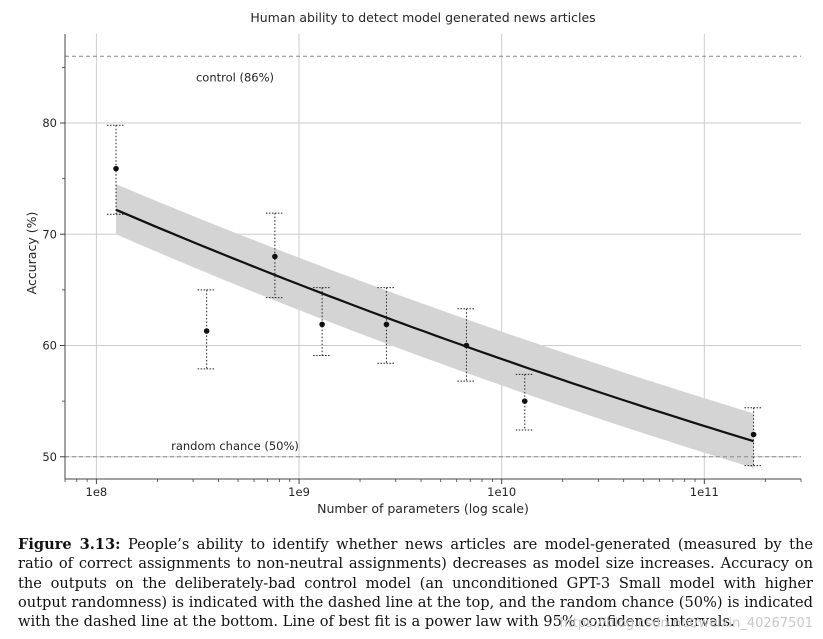 The width and height of the screenshot is (823, 639). What do you see at coordinates (49, 346) in the screenshot?
I see `y-tick-label: 60` at bounding box center [49, 346].